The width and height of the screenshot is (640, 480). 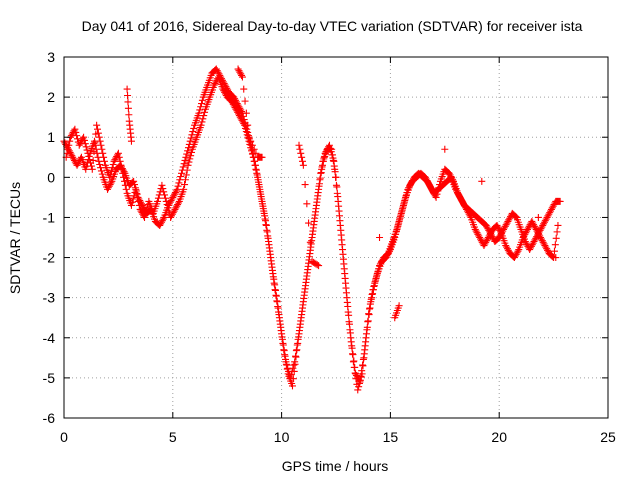 What do you see at coordinates (49, 237) in the screenshot?
I see `y-axis-tick-labels: -6 -5 -4 -3 -2 -1 0 1 2 3` at bounding box center [49, 237].